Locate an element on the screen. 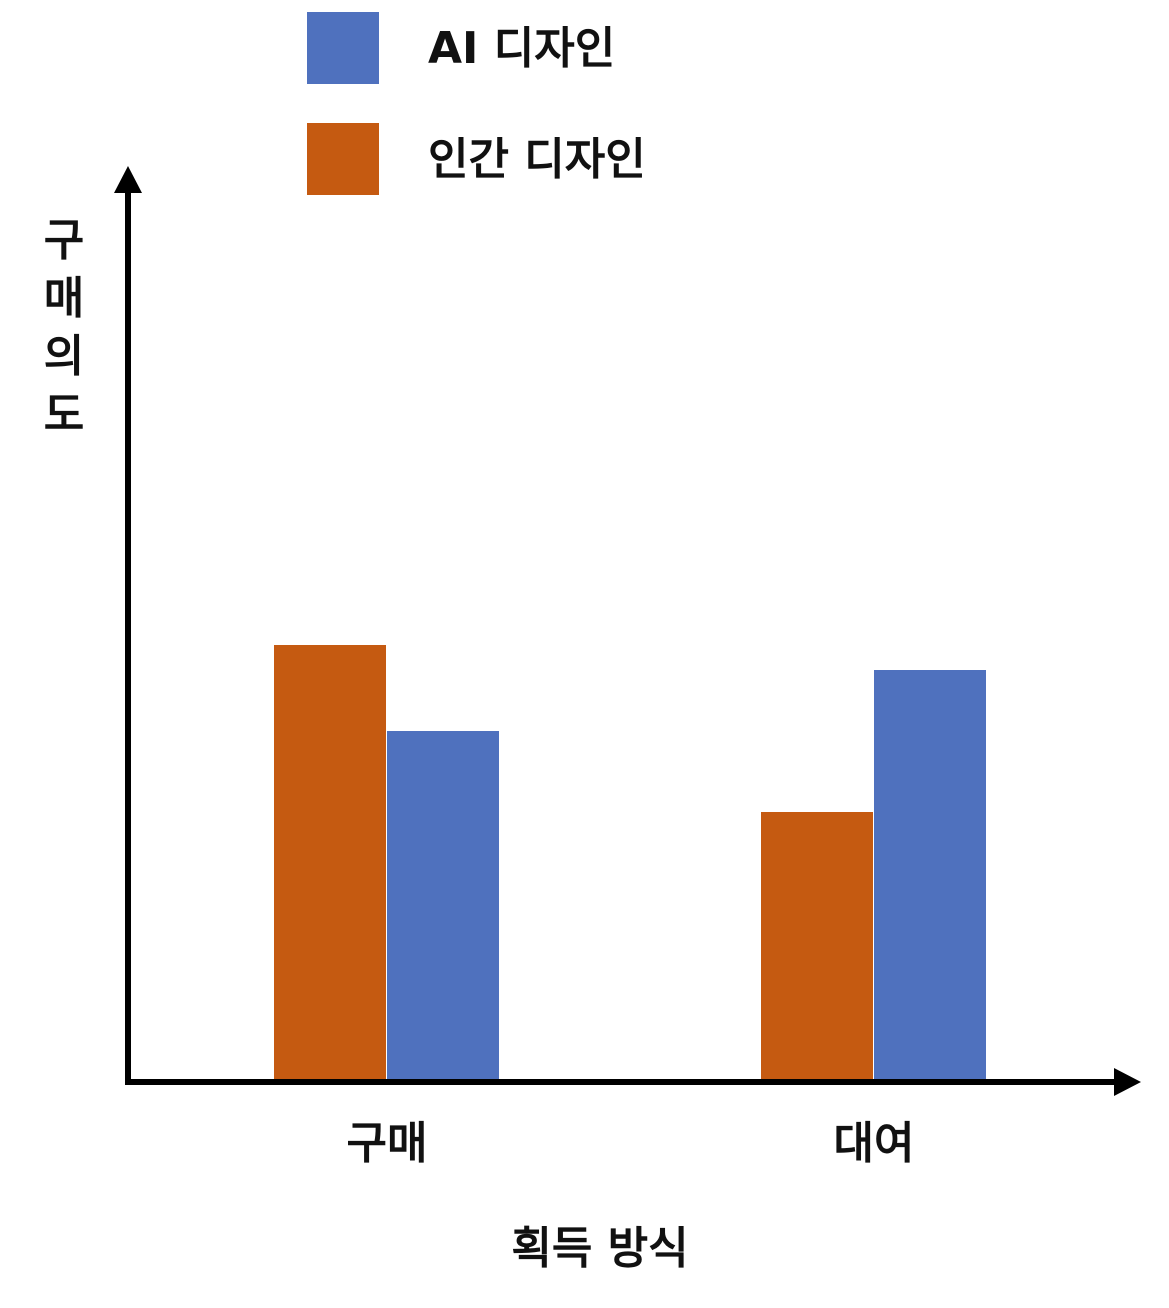  x-tick-labels: 구매 대여 is located at coordinates (631, 1143).